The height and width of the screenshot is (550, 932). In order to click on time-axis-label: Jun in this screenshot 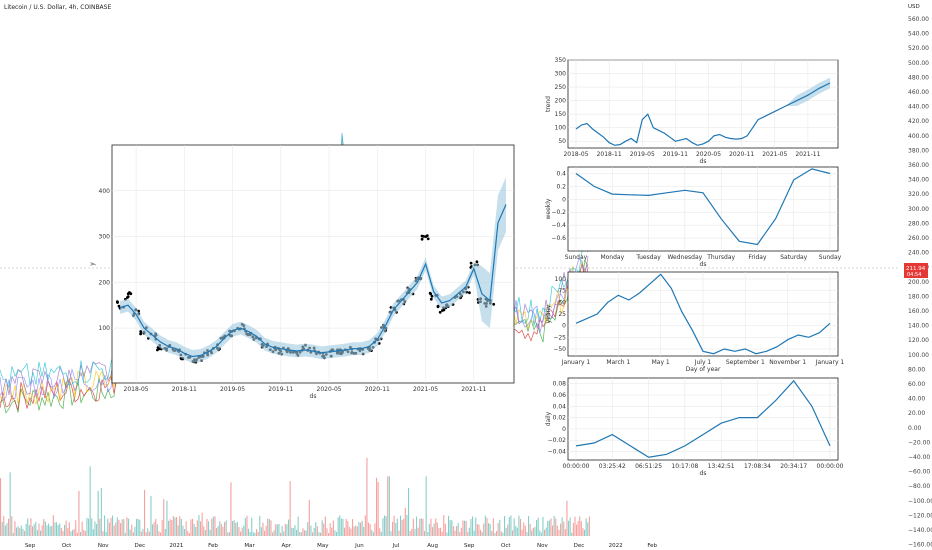, I will do `click(359, 546)`.